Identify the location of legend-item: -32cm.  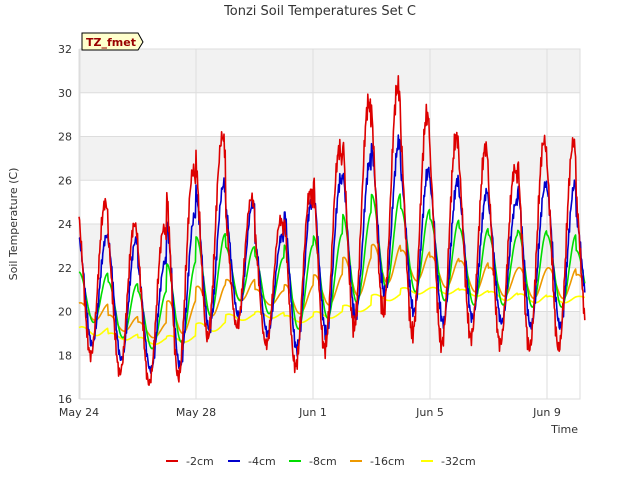
(448, 461).